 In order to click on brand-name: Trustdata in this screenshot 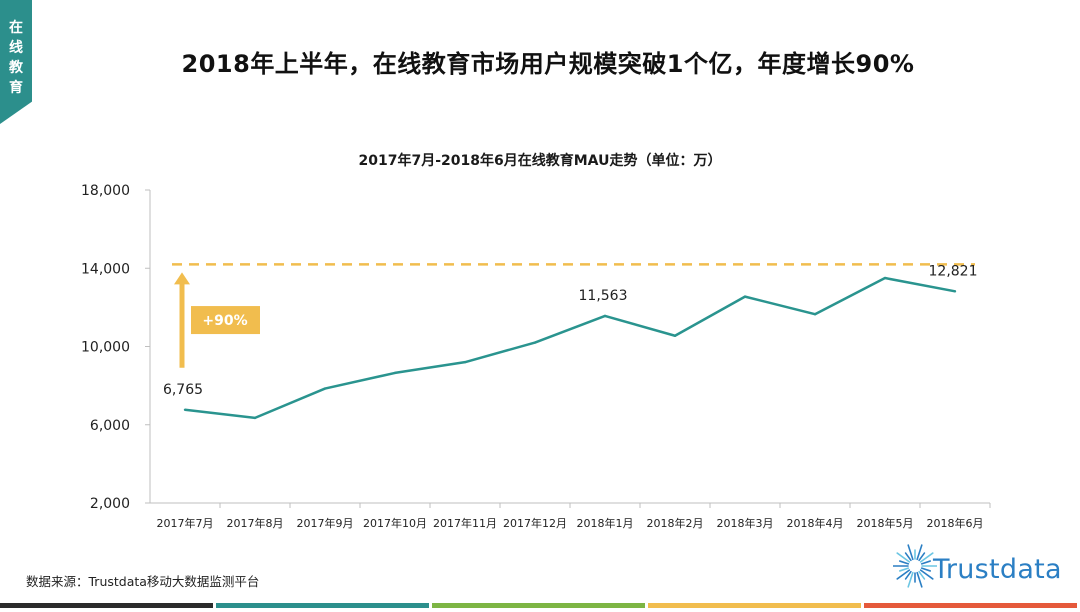, I will do `click(997, 569)`.